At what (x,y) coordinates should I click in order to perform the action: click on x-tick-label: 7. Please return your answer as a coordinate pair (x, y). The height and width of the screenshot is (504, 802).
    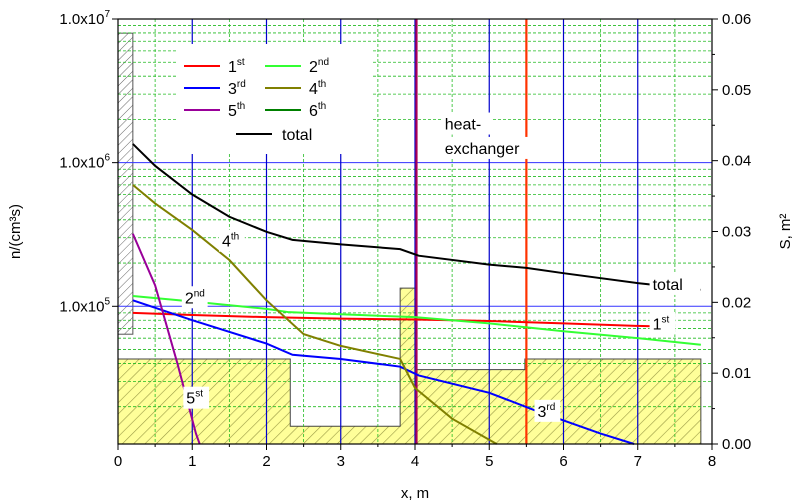
    Looking at the image, I should click on (638, 461).